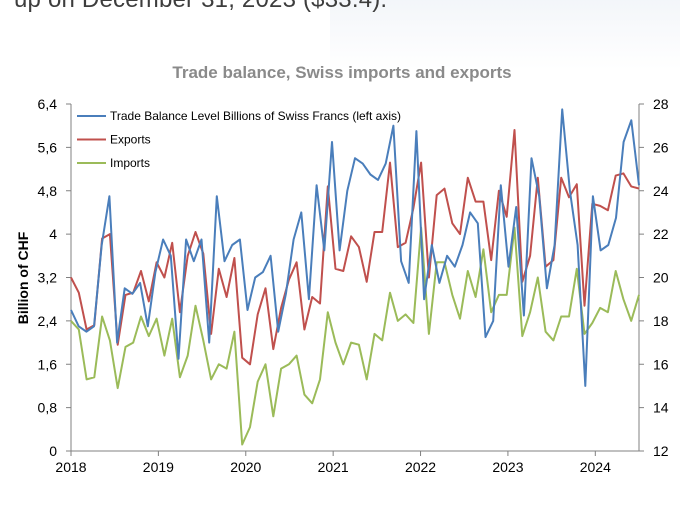 This screenshot has width=680, height=515. Describe the element at coordinates (48, 104) in the screenshot. I see `left-tick-label: 6,4` at that location.